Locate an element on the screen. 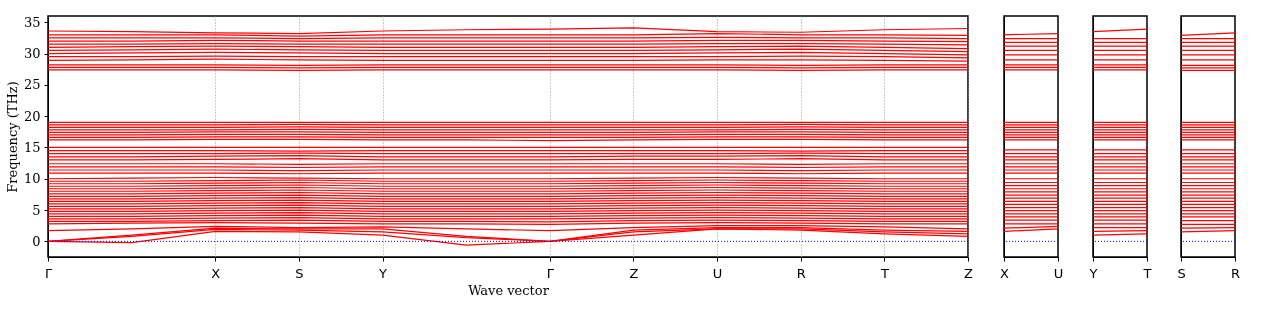  y-axis-title: Frequency (THz) is located at coordinates (12, 137).